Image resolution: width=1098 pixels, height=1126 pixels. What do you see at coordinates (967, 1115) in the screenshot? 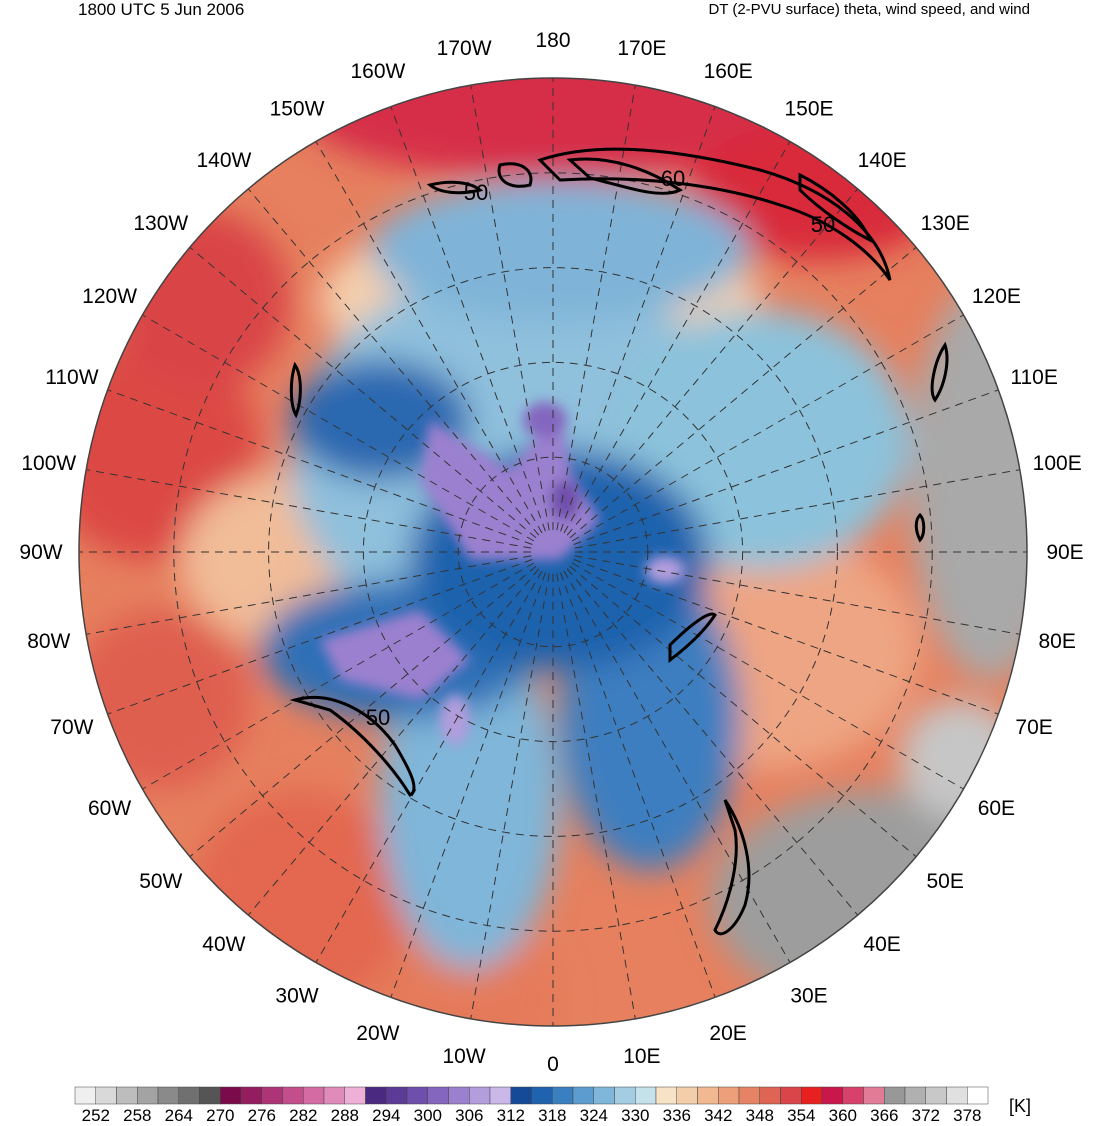
I see `colorbar-tick-label: 378` at bounding box center [967, 1115].